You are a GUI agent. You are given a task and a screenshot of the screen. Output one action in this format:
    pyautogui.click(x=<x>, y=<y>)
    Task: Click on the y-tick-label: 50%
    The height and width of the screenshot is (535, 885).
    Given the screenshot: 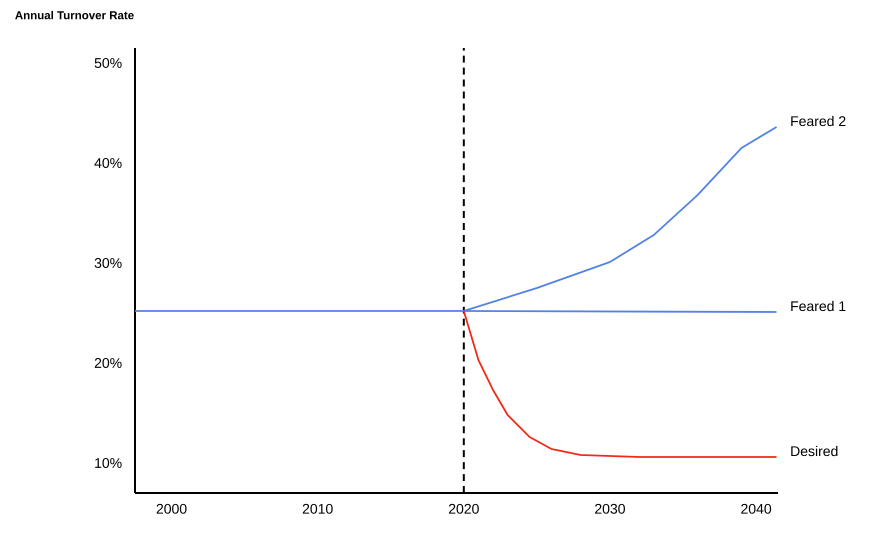 What is the action you would take?
    pyautogui.click(x=108, y=63)
    